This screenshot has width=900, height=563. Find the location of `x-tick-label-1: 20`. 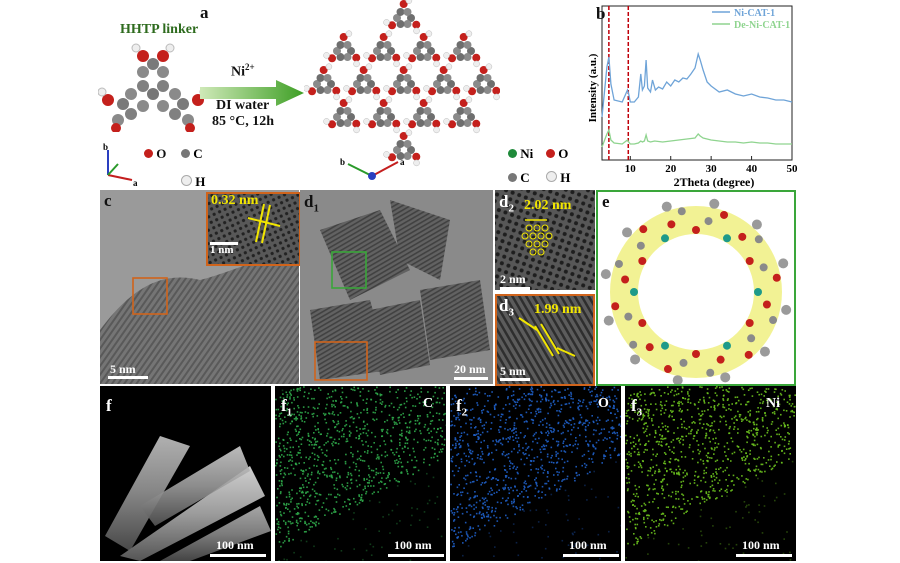

x-tick-label-1: 20 is located at coordinates (671, 169).